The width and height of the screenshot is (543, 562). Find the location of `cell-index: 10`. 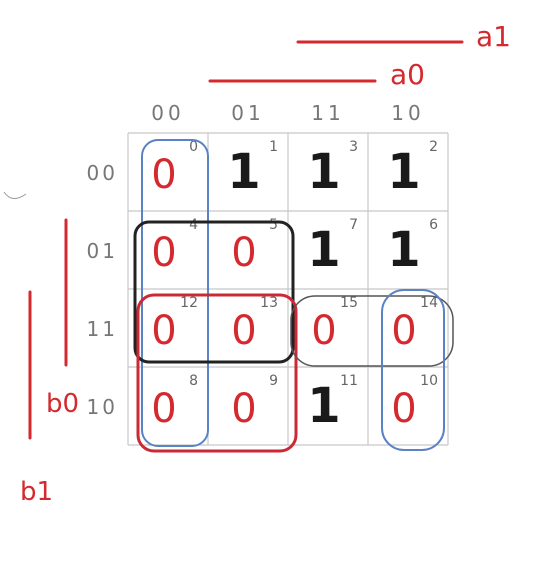

cell-index: 10 is located at coordinates (429, 381).